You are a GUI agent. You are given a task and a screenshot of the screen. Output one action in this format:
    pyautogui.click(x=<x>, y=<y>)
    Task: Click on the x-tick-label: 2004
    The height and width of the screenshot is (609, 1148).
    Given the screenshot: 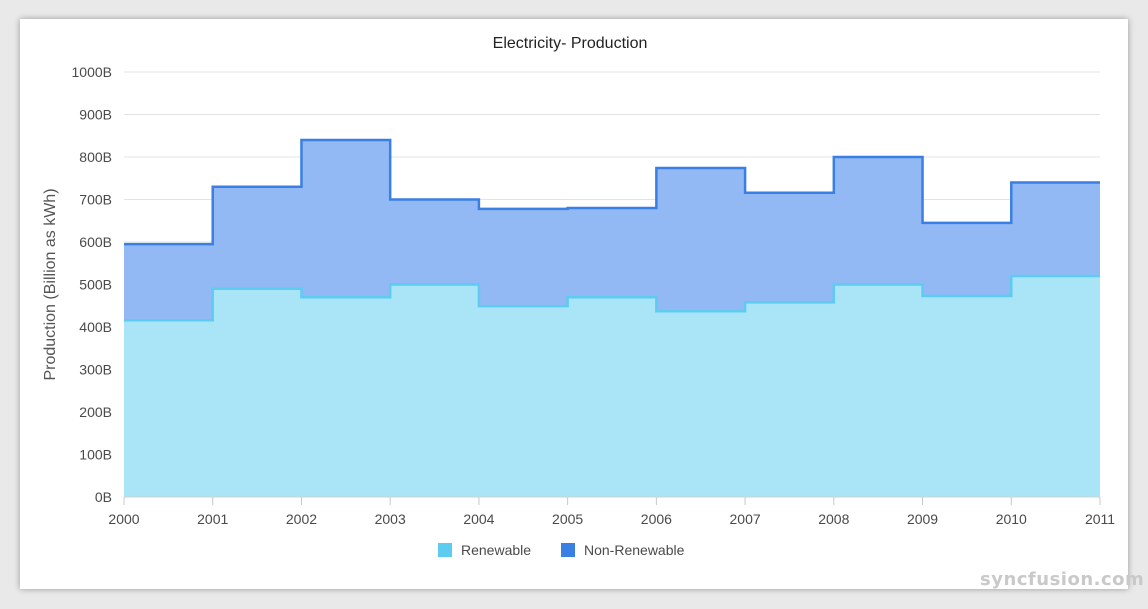 What is the action you would take?
    pyautogui.click(x=478, y=519)
    